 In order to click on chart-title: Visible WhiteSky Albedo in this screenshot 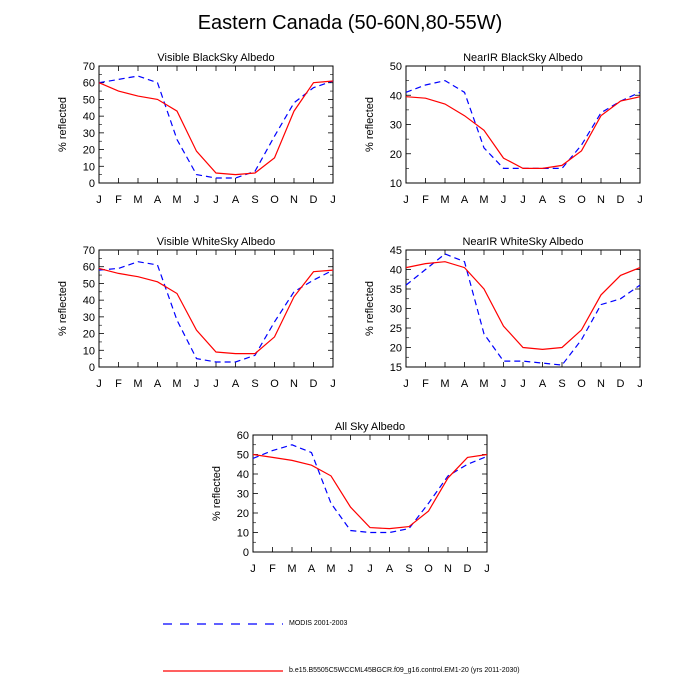, I will do `click(216, 242)`.